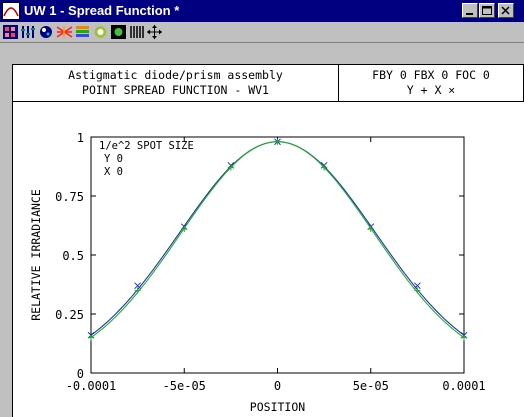 The image size is (524, 417). Describe the element at coordinates (100, 32) in the screenshot. I see `spot-icon` at that location.